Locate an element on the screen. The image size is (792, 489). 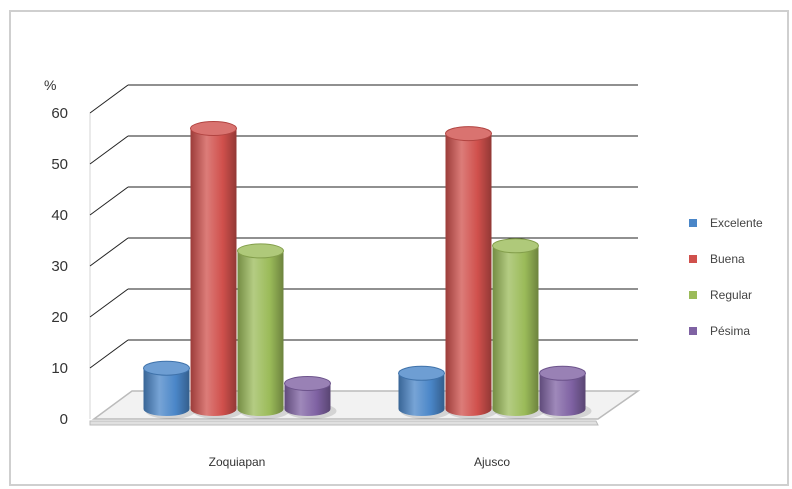
legend-item: Excelente is located at coordinates (726, 223).